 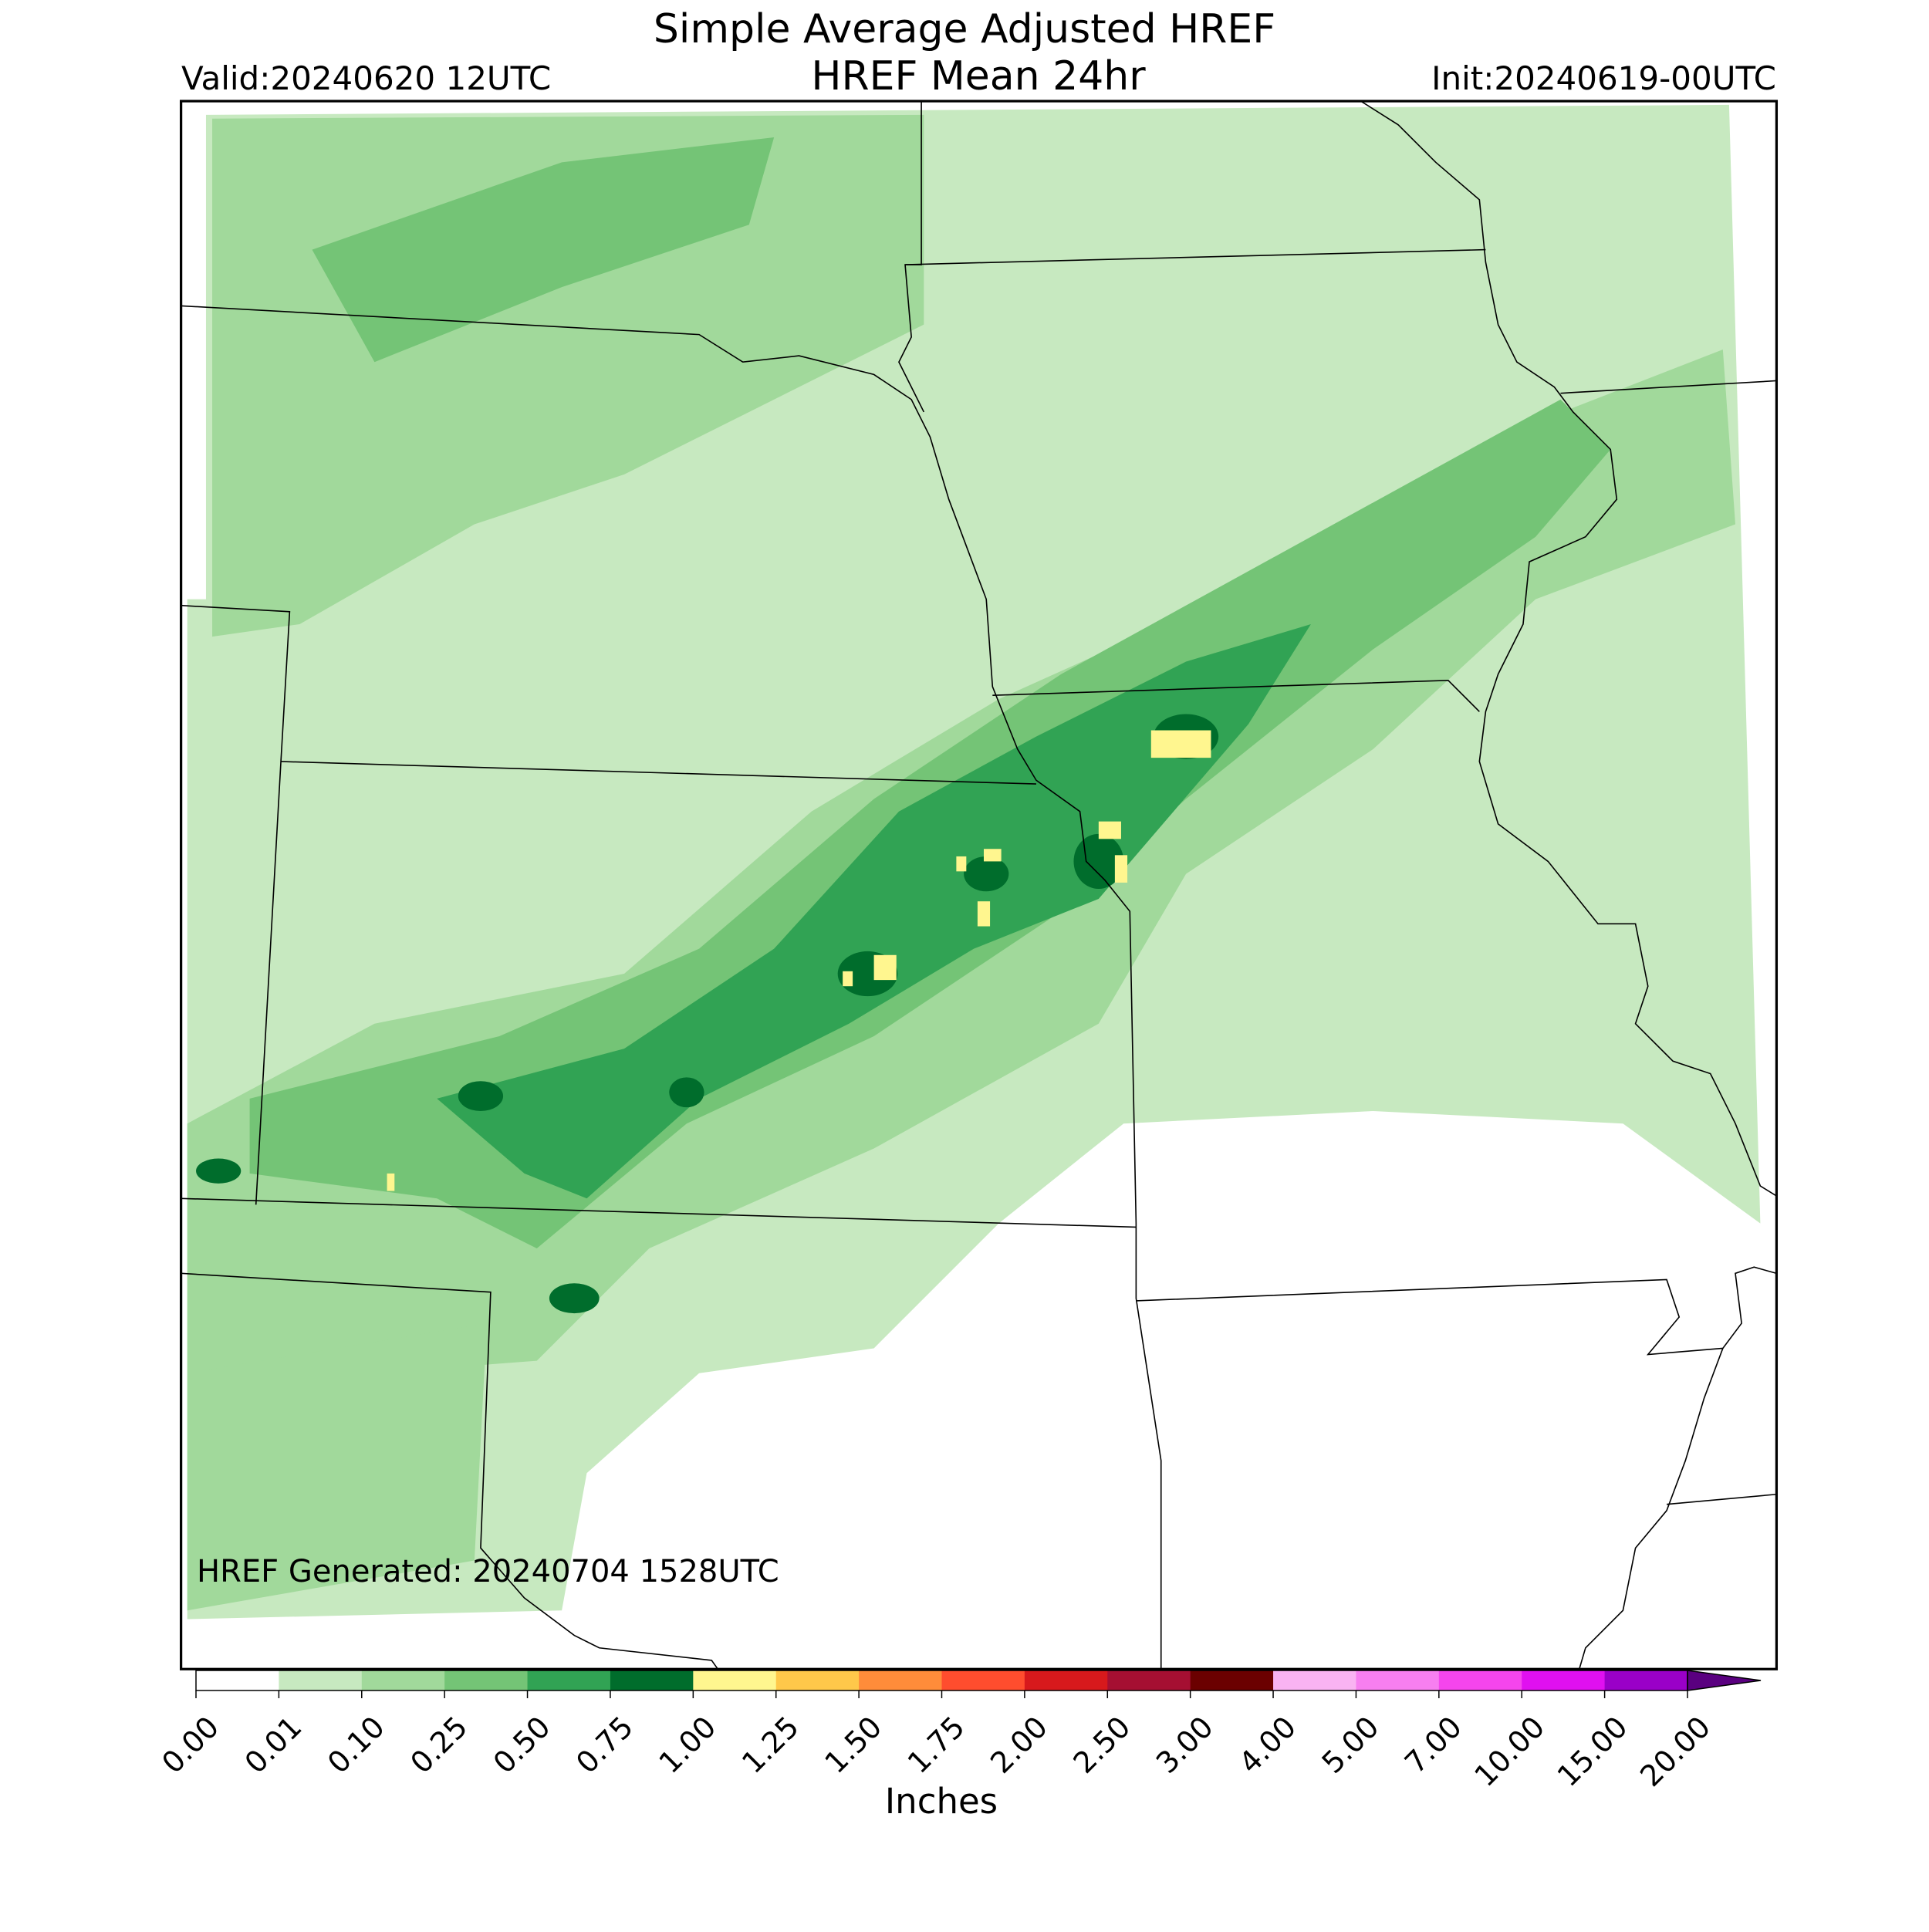 What do you see at coordinates (1267, 1745) in the screenshot?
I see `colorbar-tick-label: 4.00` at bounding box center [1267, 1745].